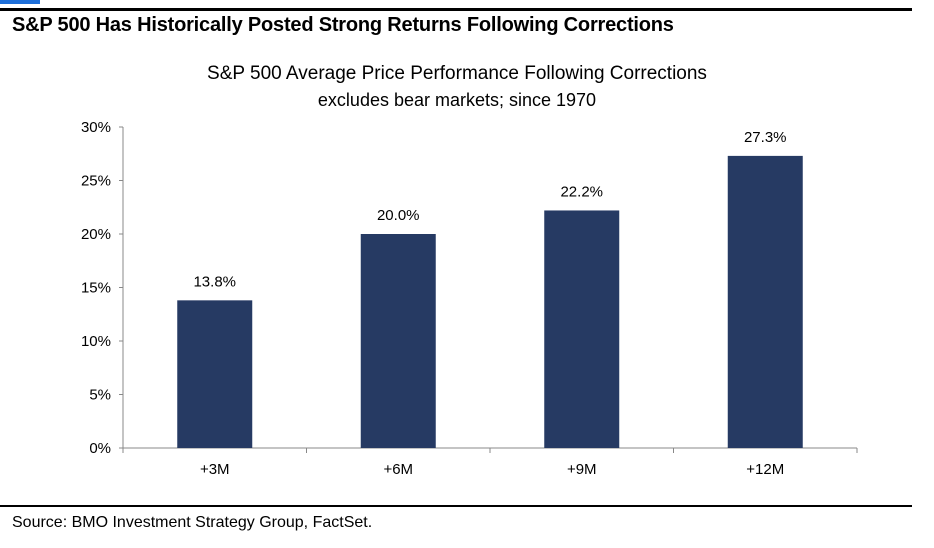 This screenshot has height=548, width=934. I want to click on bar-value-label: 20.0%, so click(398, 215).